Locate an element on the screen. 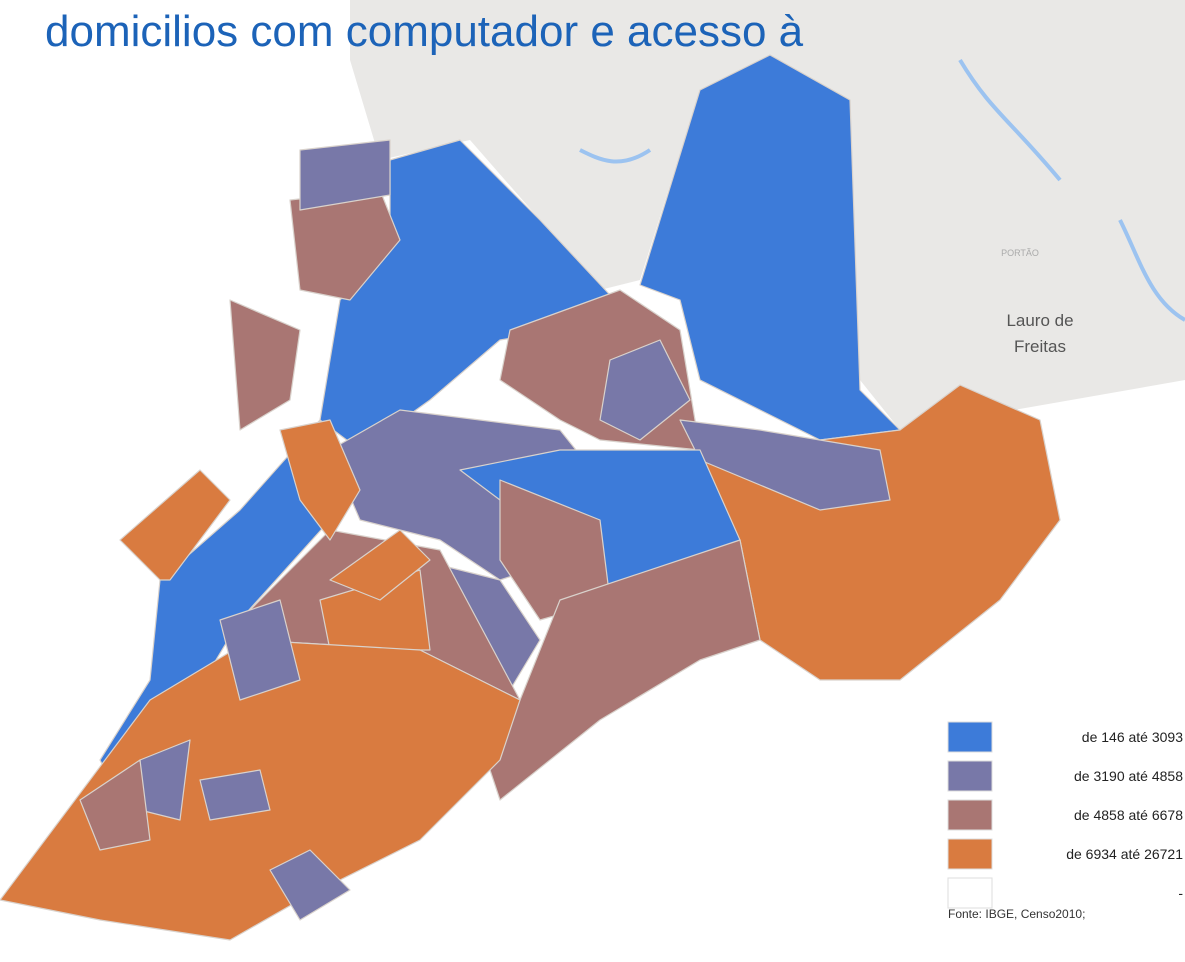  source: Fonte: IBGE, Censo2010; is located at coordinates (1016, 914).